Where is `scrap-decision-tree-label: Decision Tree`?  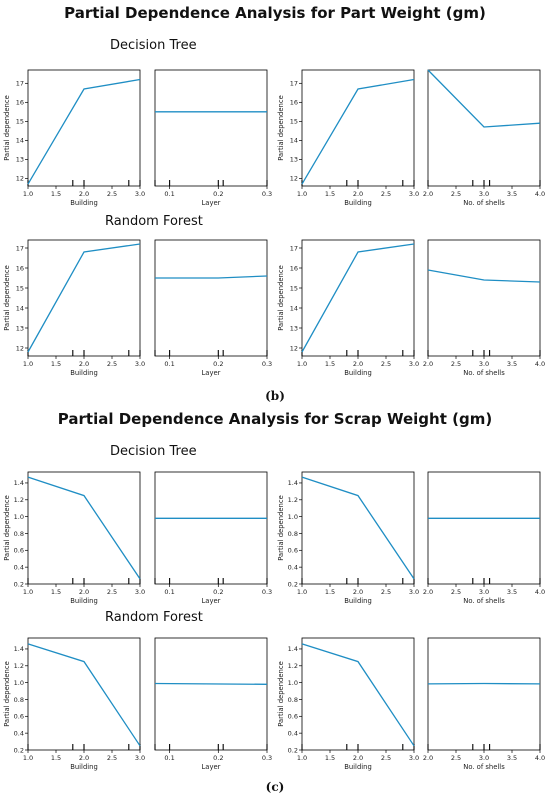 scrap-decision-tree-label: Decision Tree is located at coordinates (153, 451).